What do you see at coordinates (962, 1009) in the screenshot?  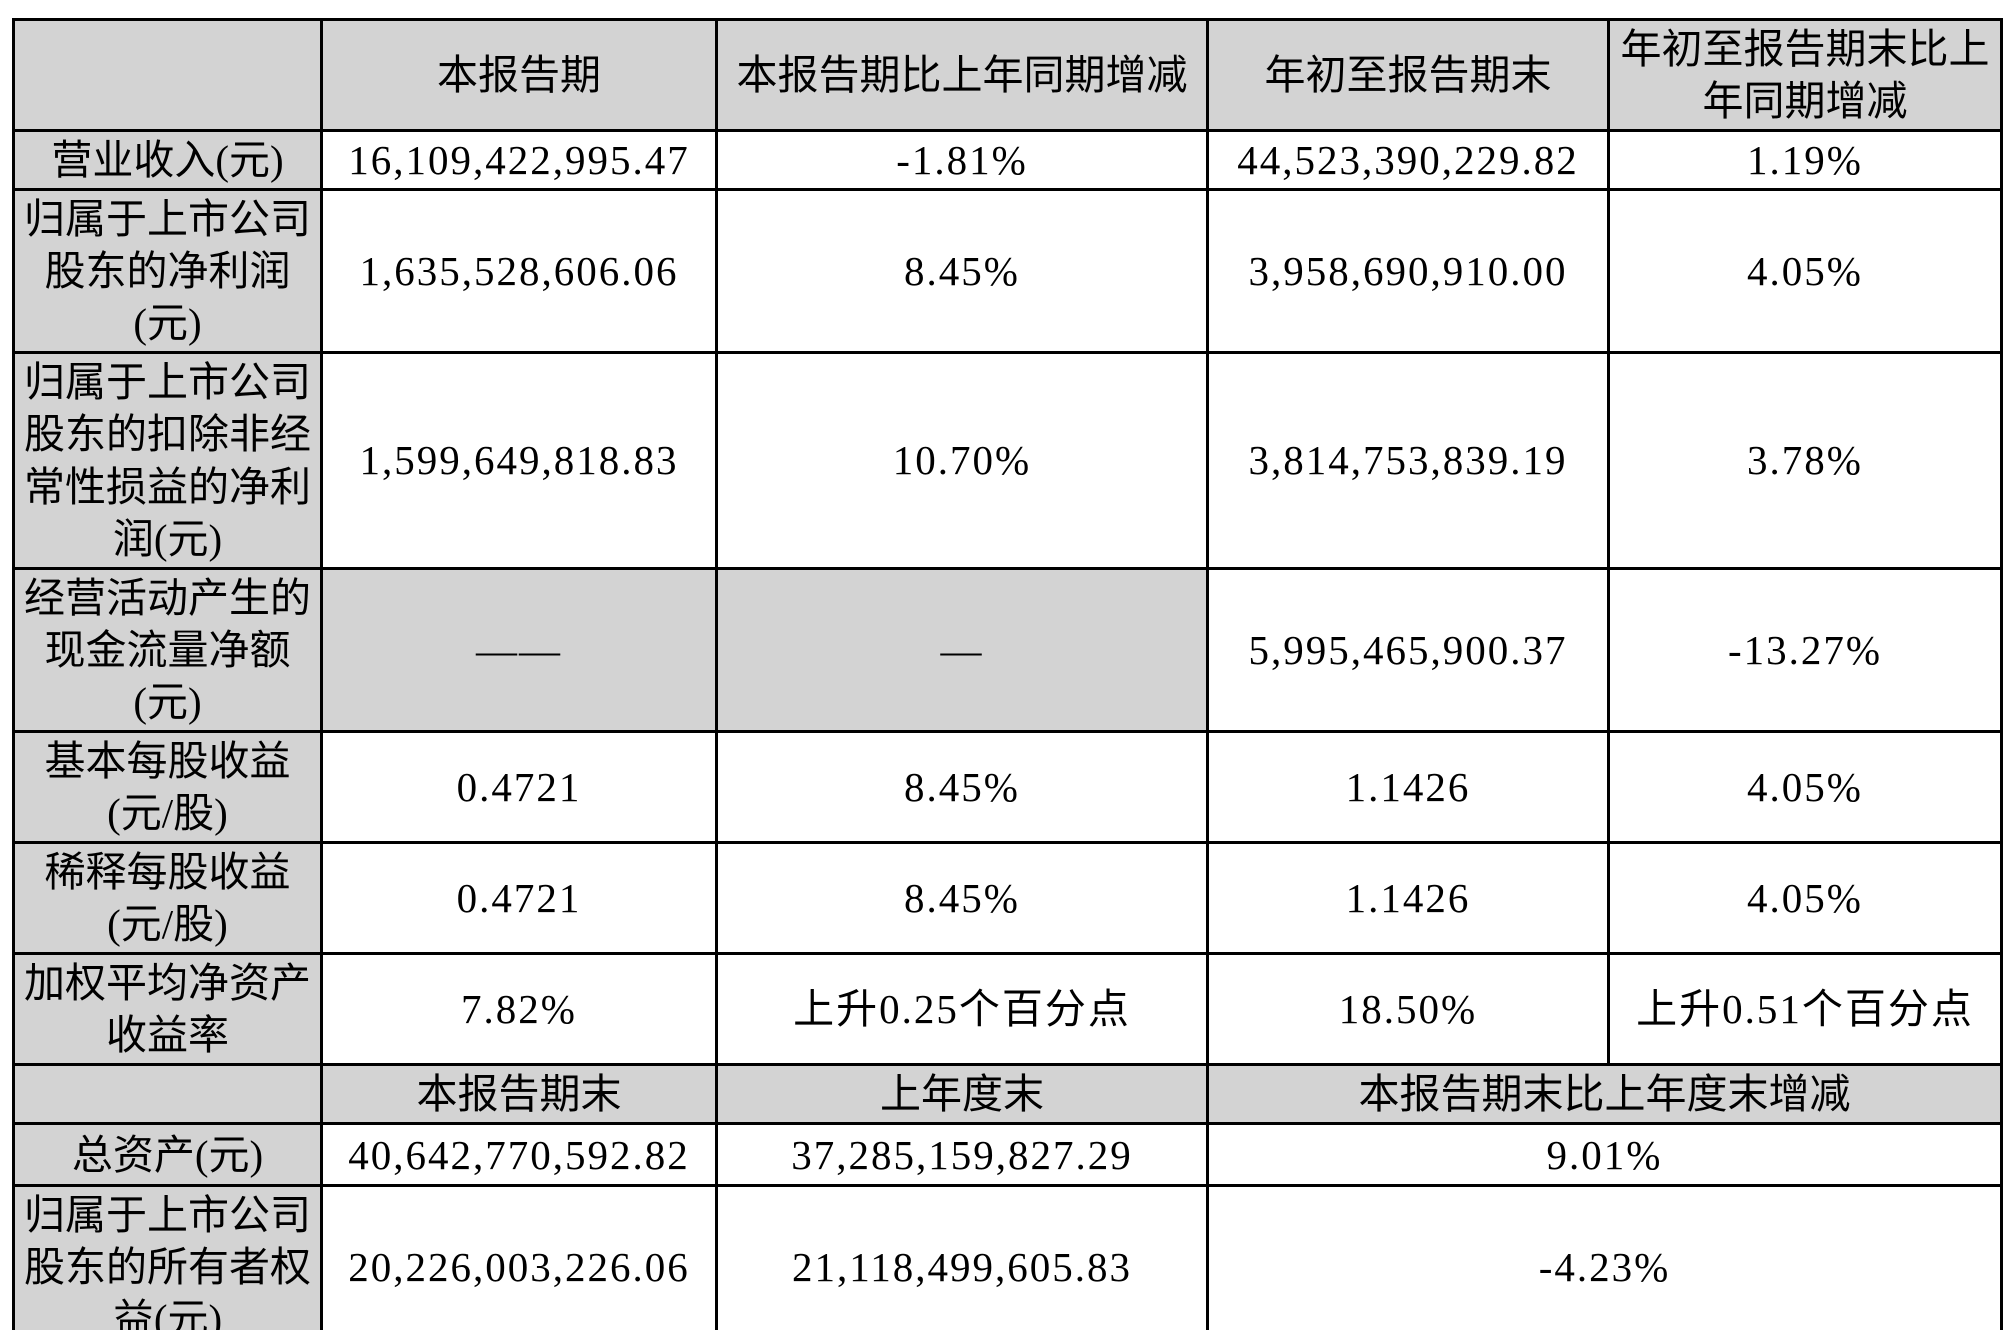 I see `cell-value: 上升0.25个百分点` at bounding box center [962, 1009].